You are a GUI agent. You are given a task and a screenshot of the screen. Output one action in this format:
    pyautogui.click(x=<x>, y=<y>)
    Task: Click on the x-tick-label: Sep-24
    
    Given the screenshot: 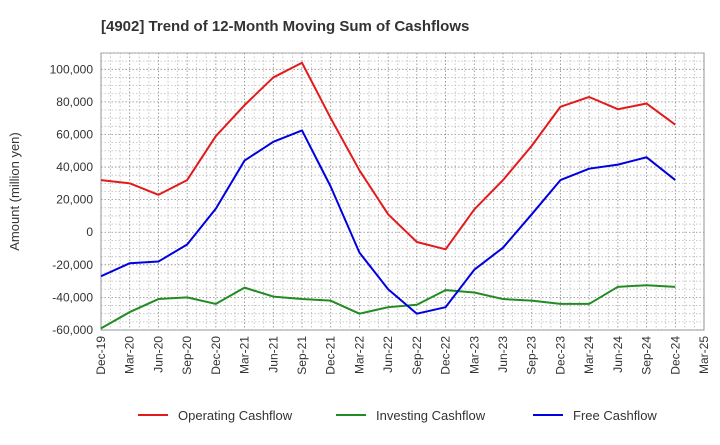 What is the action you would take?
    pyautogui.click(x=647, y=355)
    